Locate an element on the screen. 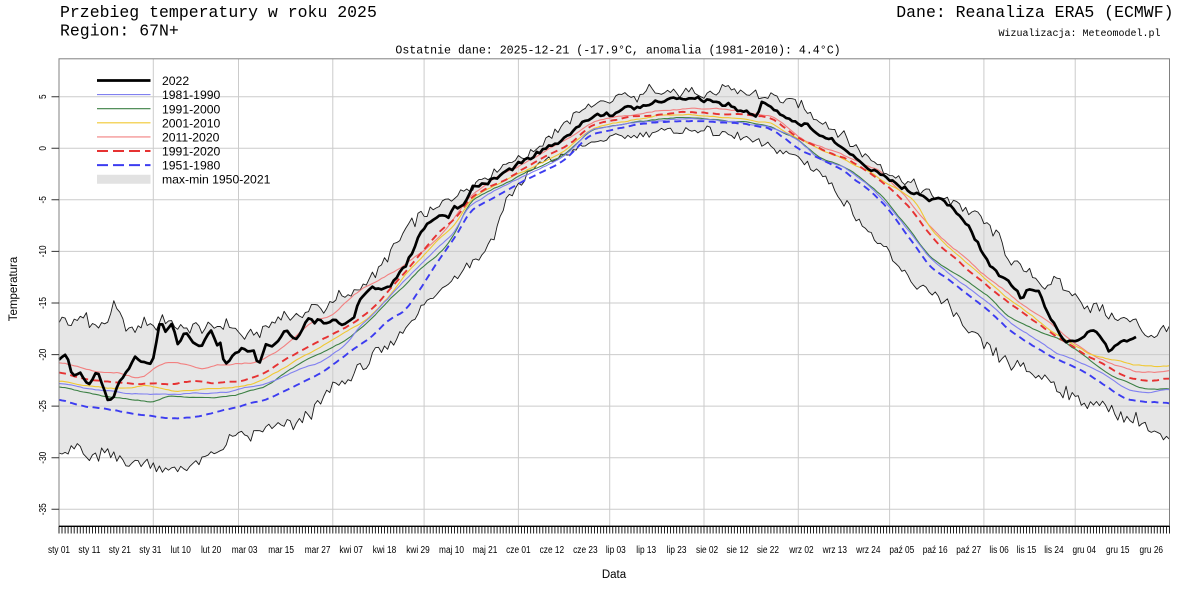 This screenshot has width=1200, height=600. svg-text: lut 10 is located at coordinates (181, 550).